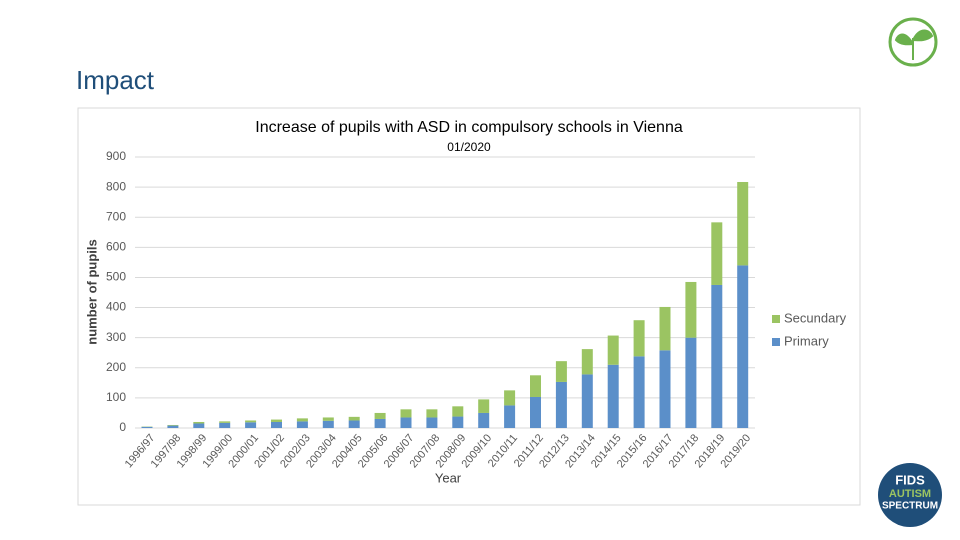 This screenshot has width=960, height=540. Describe the element at coordinates (122, 427) in the screenshot. I see `y-tick-label: 0` at that location.